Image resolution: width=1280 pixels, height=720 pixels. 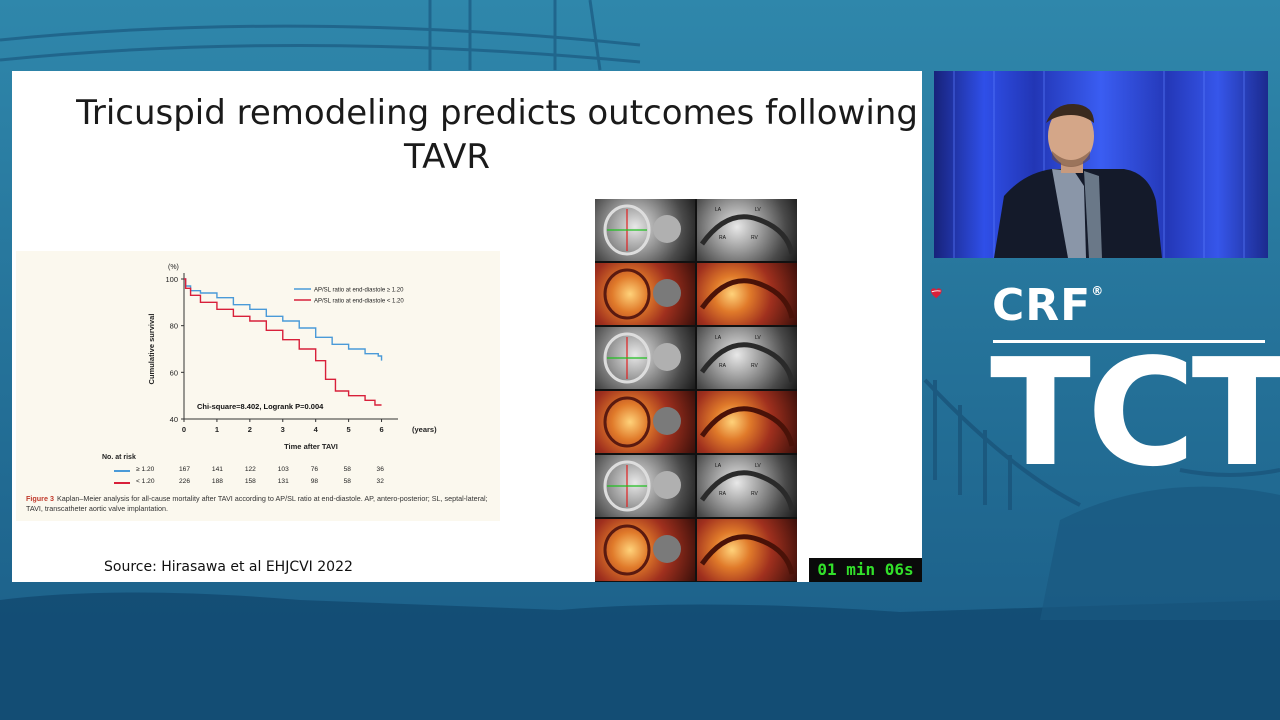 I want to click on y-tick-label: 80, so click(x=174, y=326).